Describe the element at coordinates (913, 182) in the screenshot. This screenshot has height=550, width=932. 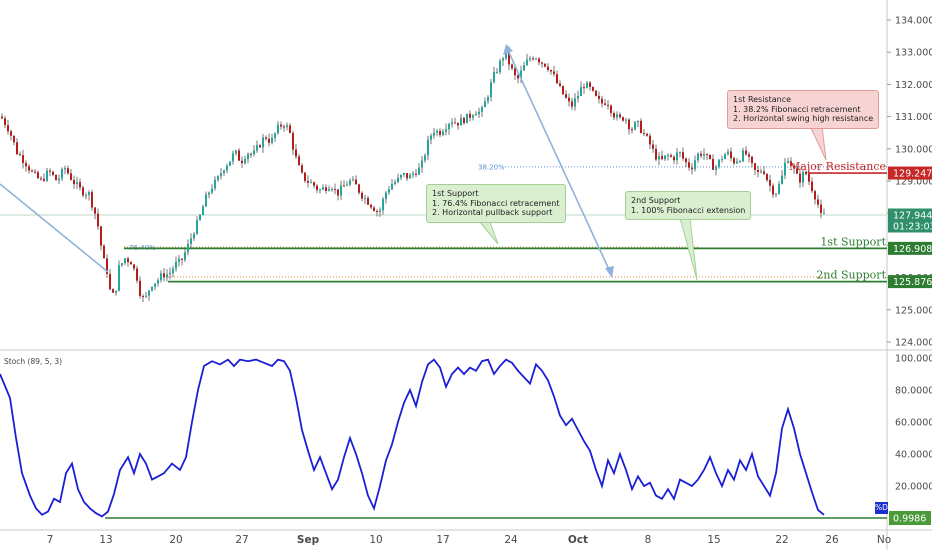
I see `price-tick-label: 129.000` at that location.